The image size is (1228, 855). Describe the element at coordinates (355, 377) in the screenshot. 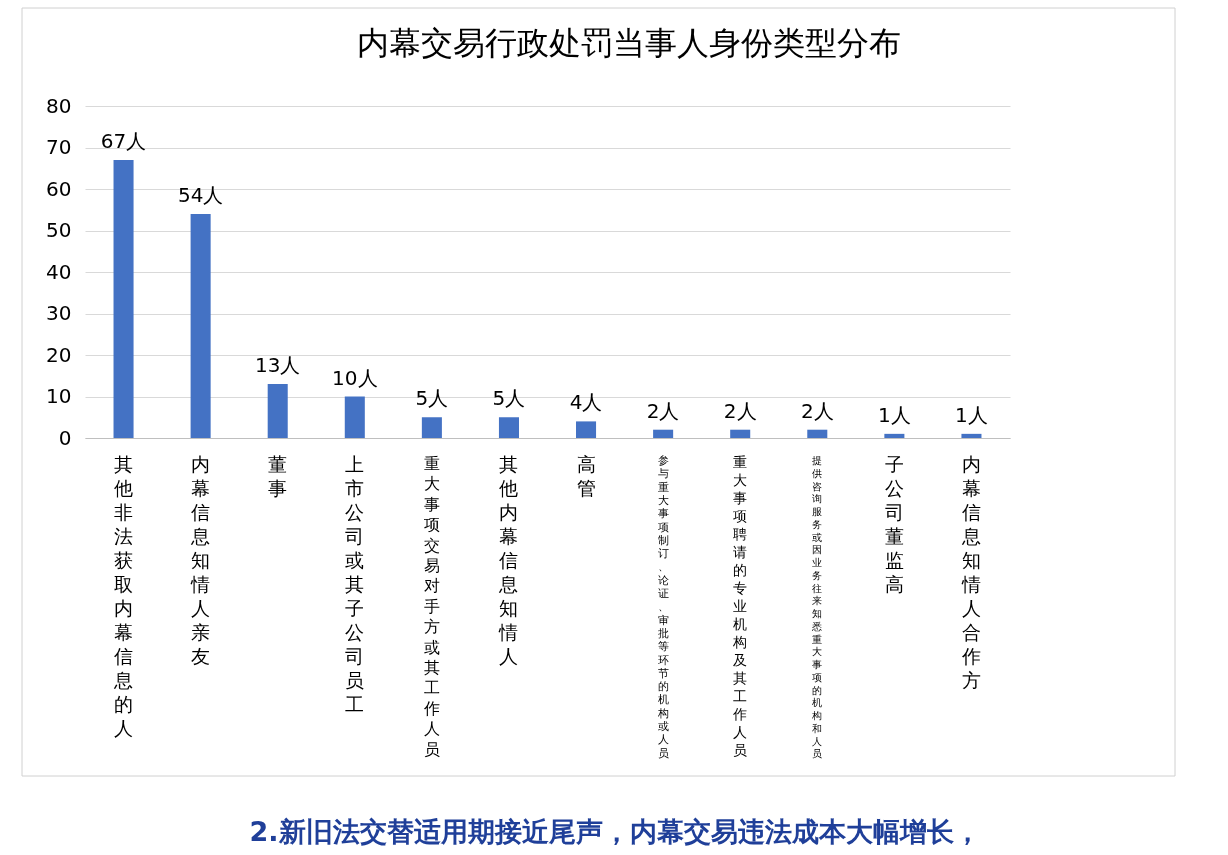

I see `data-label: 10人` at that location.